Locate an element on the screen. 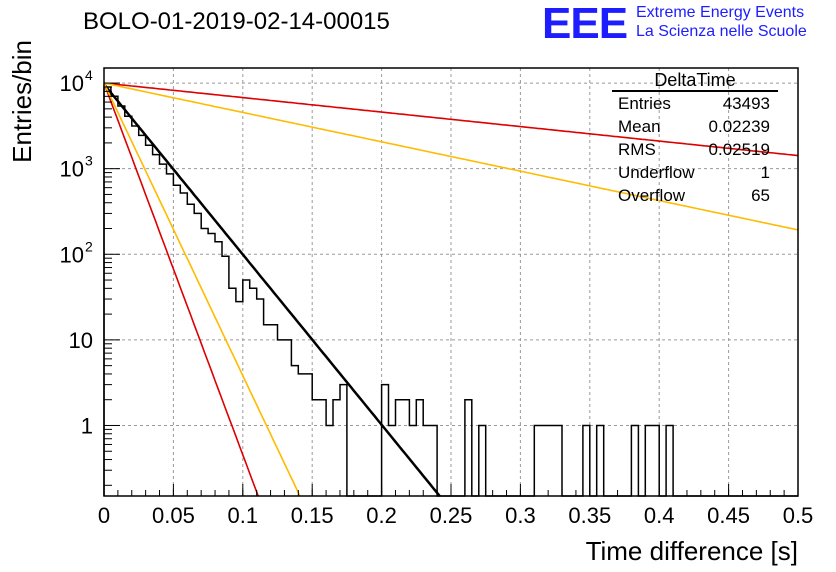 The height and width of the screenshot is (572, 836). x-axis: 0 0.05 0.1 0.15 0.2 0.25 0.3 0.35 0.4 0.45 0.5 is located at coordinates (455, 506).